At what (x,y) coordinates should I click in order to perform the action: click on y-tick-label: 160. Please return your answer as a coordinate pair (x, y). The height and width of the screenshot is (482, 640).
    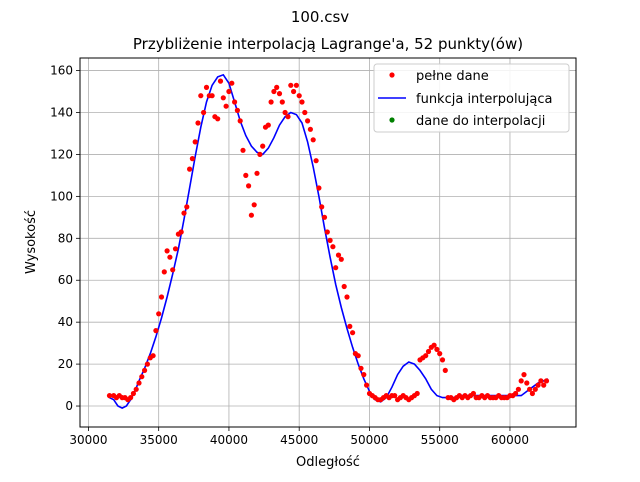
    Looking at the image, I should click on (61, 71).